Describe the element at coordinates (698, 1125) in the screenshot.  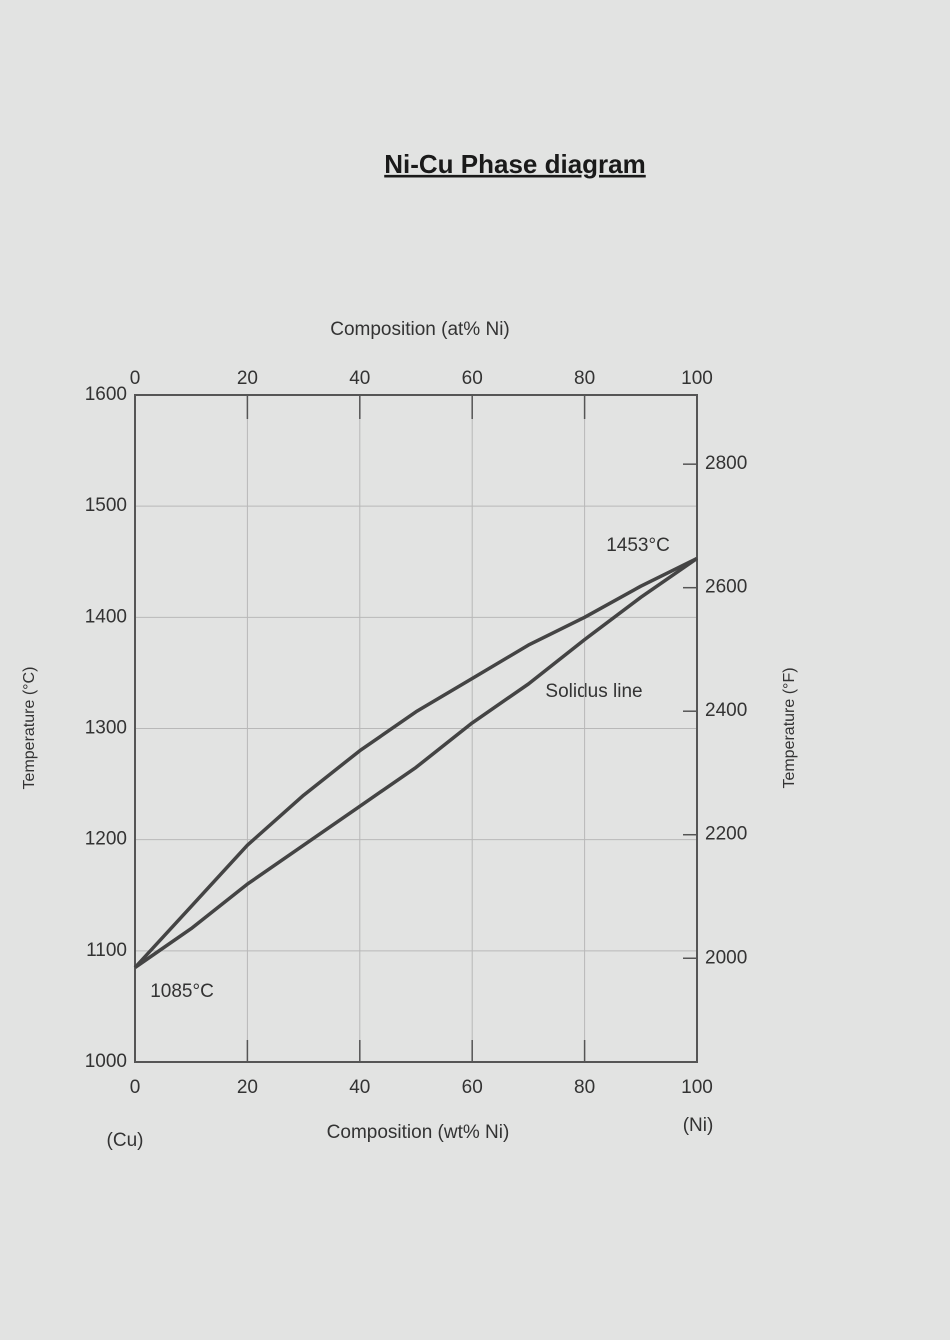
I see `x-end-label: (Ni)` at that location.